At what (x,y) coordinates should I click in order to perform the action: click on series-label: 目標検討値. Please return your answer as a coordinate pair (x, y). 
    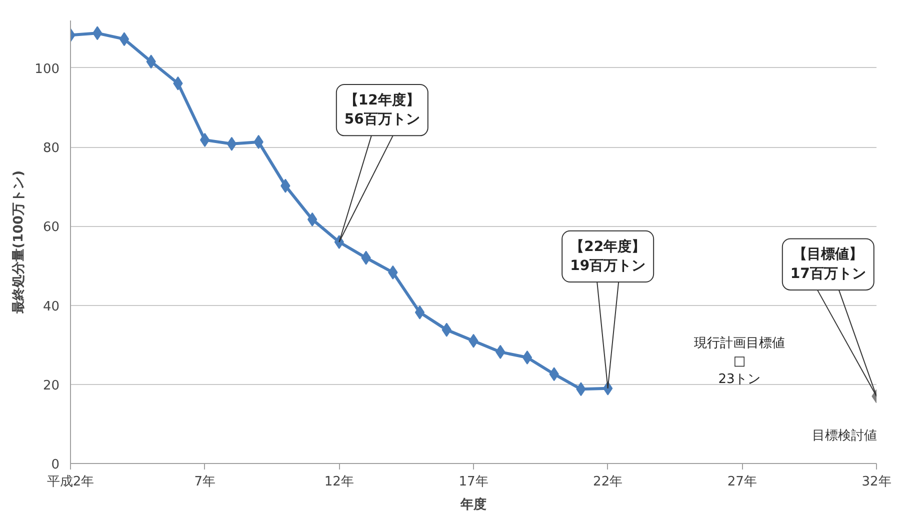
    Looking at the image, I should click on (844, 436).